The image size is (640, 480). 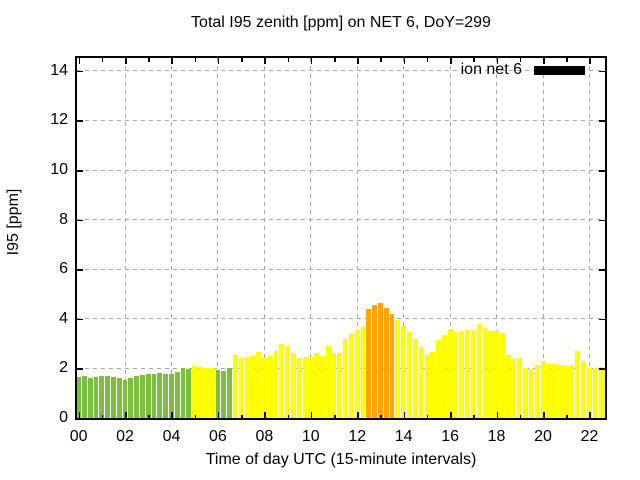 What do you see at coordinates (171, 436) in the screenshot?
I see `x-tick-label: 04` at bounding box center [171, 436].